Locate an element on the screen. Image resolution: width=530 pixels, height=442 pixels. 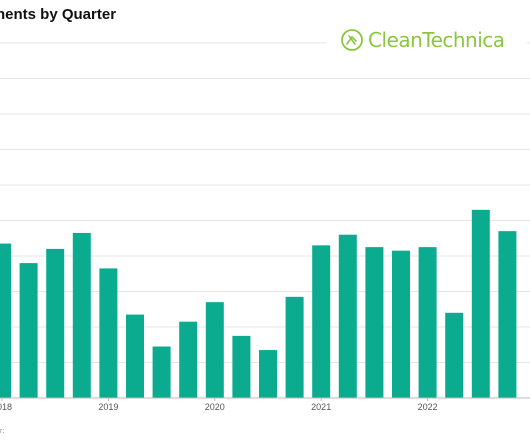
bar-2020-q3 is located at coordinates (268, 374).